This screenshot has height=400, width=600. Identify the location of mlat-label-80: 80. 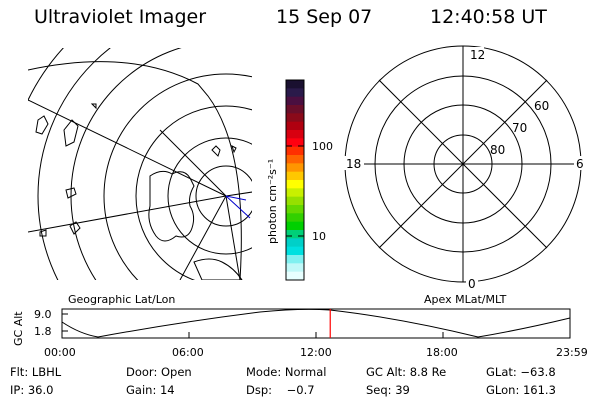
(497, 150).